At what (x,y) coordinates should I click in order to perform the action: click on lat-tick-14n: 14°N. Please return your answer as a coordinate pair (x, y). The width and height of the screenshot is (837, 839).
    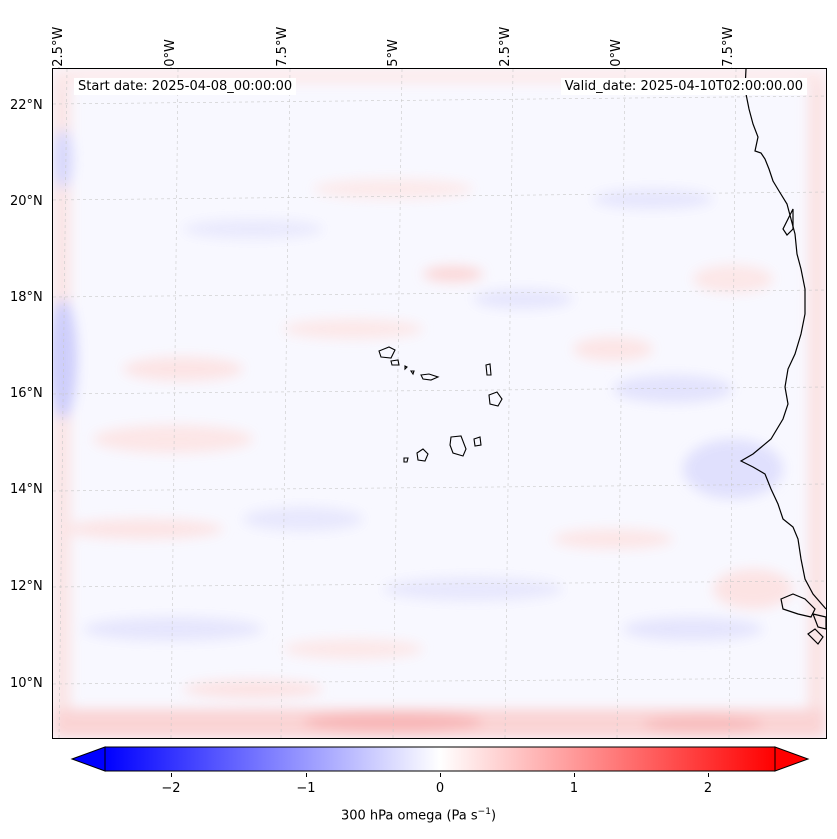
    Looking at the image, I should click on (26, 489).